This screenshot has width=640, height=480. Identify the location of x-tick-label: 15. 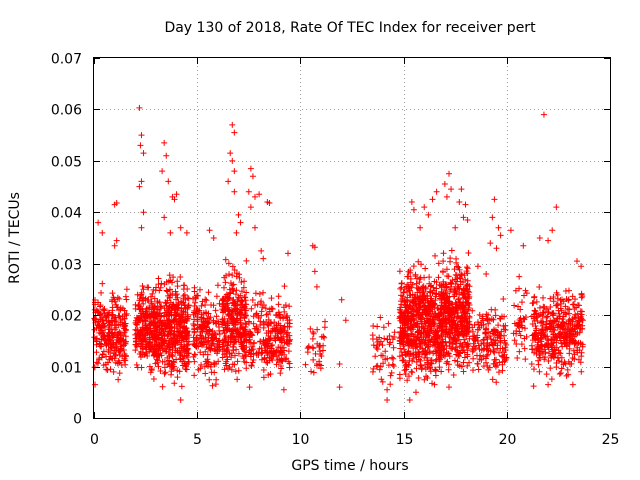
(405, 440).